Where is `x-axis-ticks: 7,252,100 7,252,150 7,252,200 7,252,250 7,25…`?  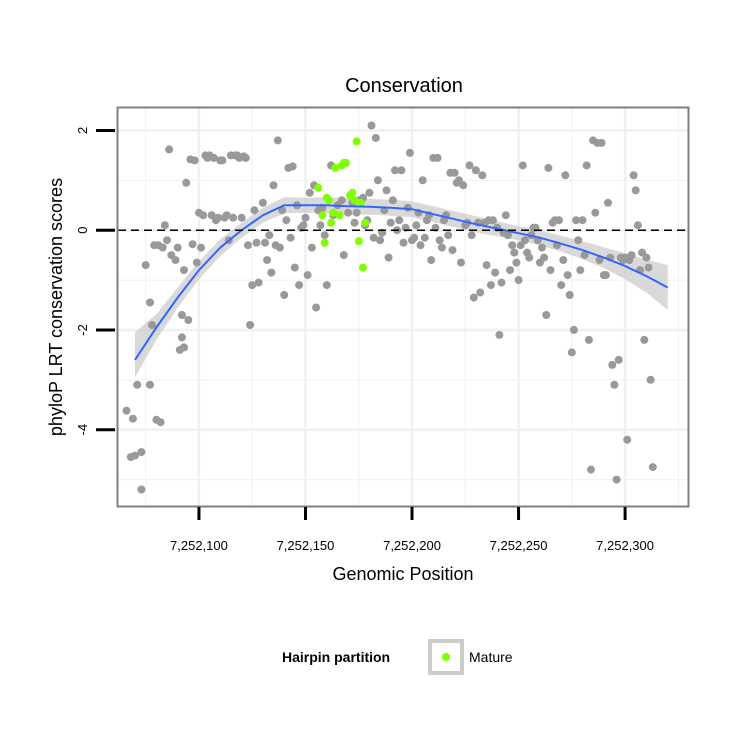 x-axis-ticks: 7,252,100 7,252,150 7,252,200 7,252,250 7,25… is located at coordinates (412, 530).